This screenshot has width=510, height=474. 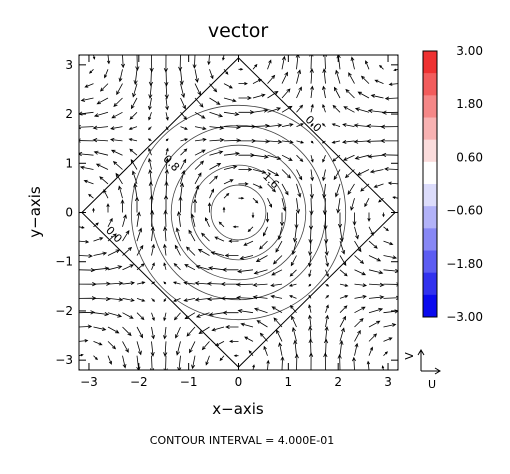 What do you see at coordinates (69, 65) in the screenshot?
I see `y-tick-label: 3` at bounding box center [69, 65].